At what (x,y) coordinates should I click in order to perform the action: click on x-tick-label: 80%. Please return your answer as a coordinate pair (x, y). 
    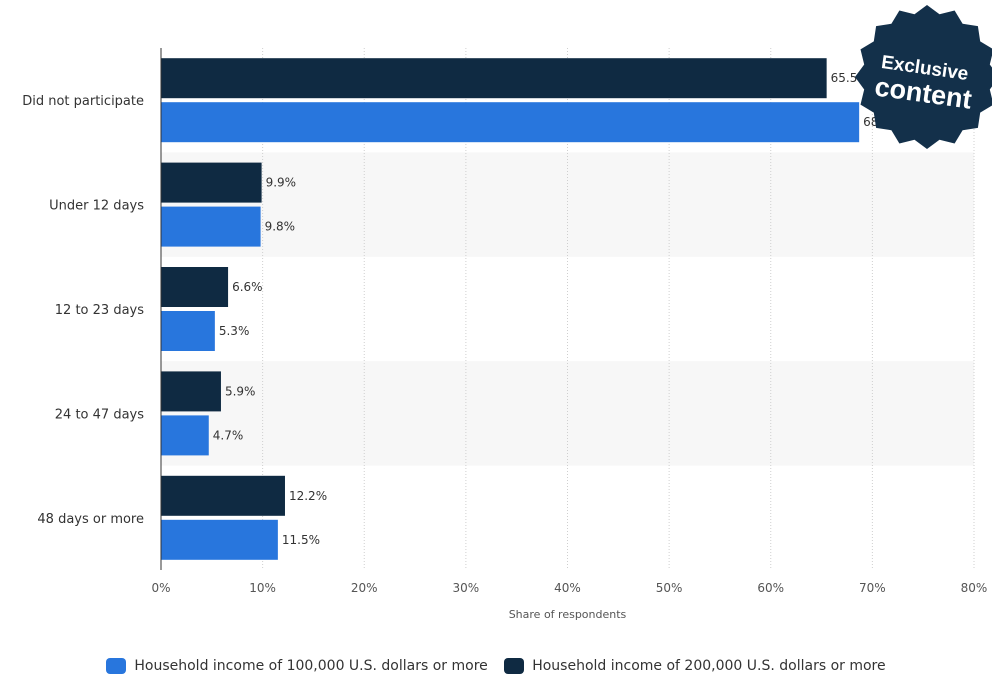
    Looking at the image, I should click on (974, 588).